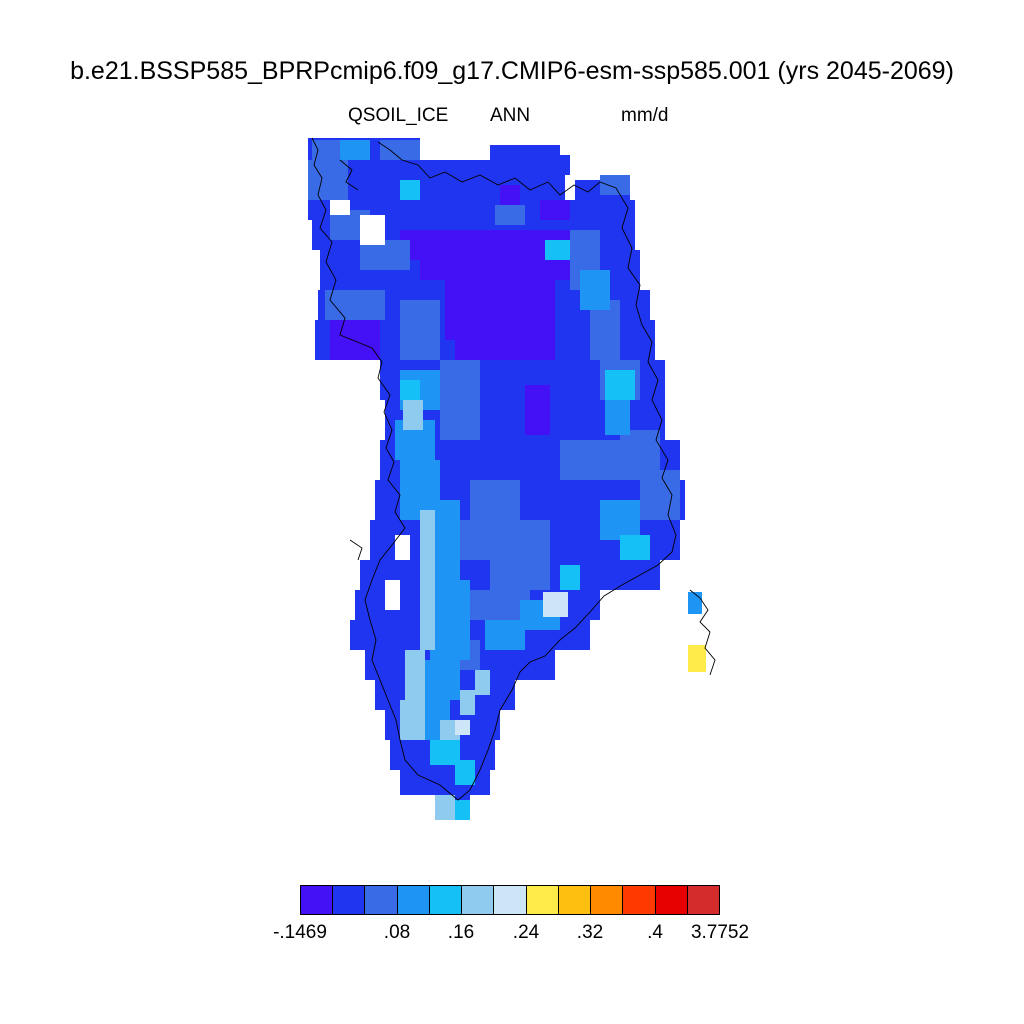 This screenshot has width=1024, height=1024. Describe the element at coordinates (720, 932) in the screenshot. I see `colorbar-label: 3.7752` at that location.